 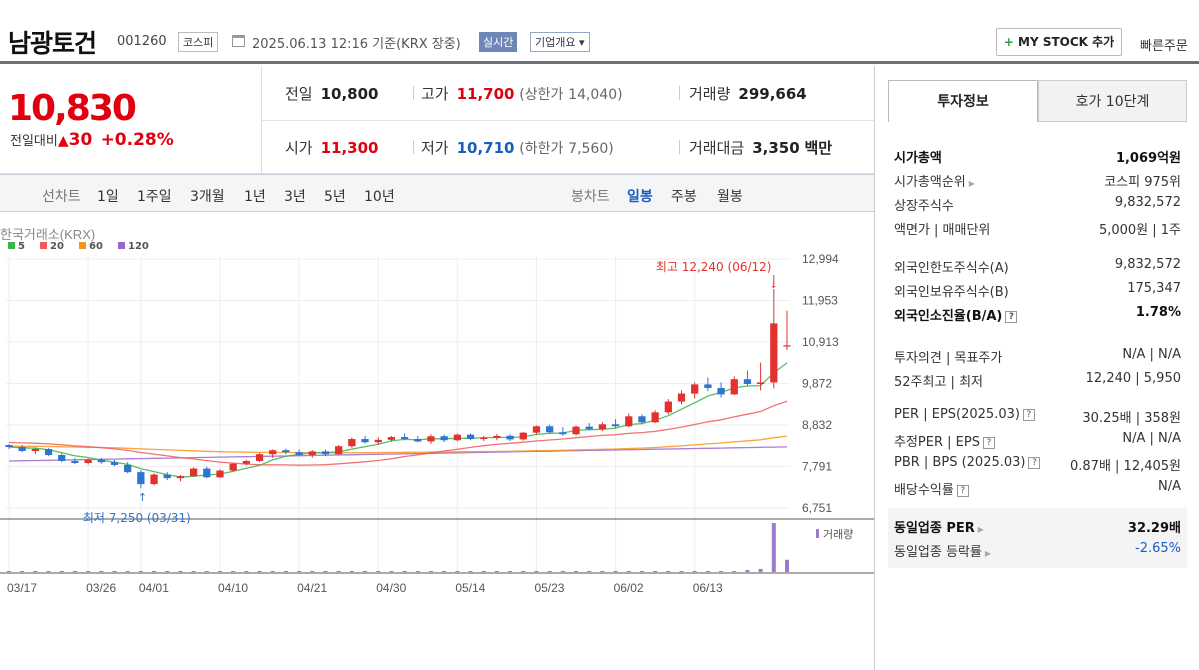 I want to click on stock-name: 남광토건, so click(x=52, y=43).